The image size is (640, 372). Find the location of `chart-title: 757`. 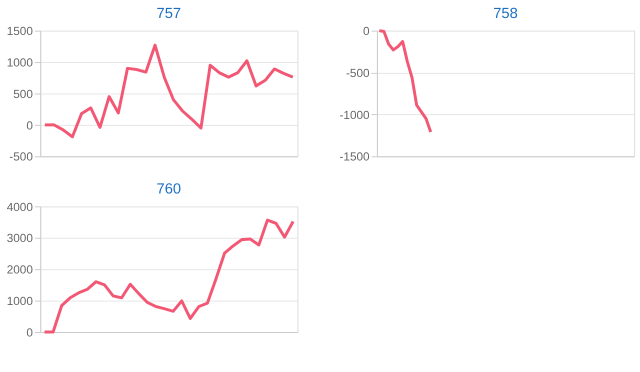

chart-title: 757 is located at coordinates (169, 14).